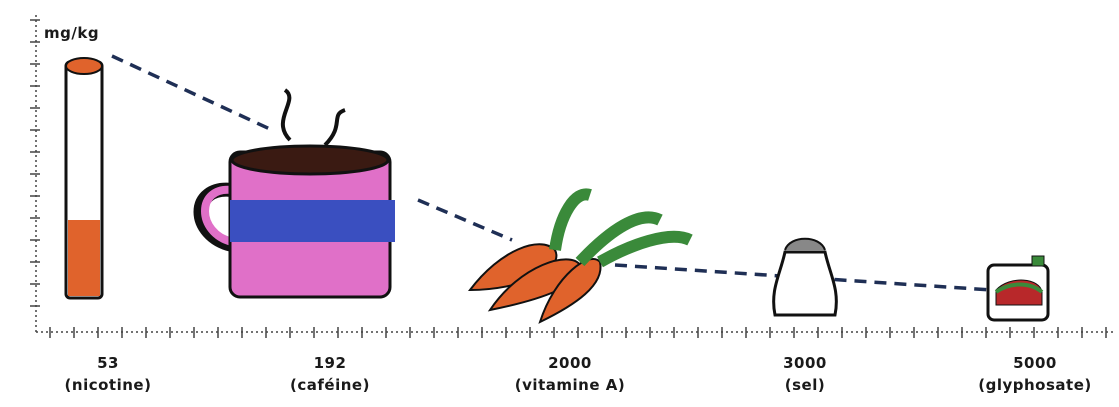  I want to click on item-label: (sel), so click(805, 385).